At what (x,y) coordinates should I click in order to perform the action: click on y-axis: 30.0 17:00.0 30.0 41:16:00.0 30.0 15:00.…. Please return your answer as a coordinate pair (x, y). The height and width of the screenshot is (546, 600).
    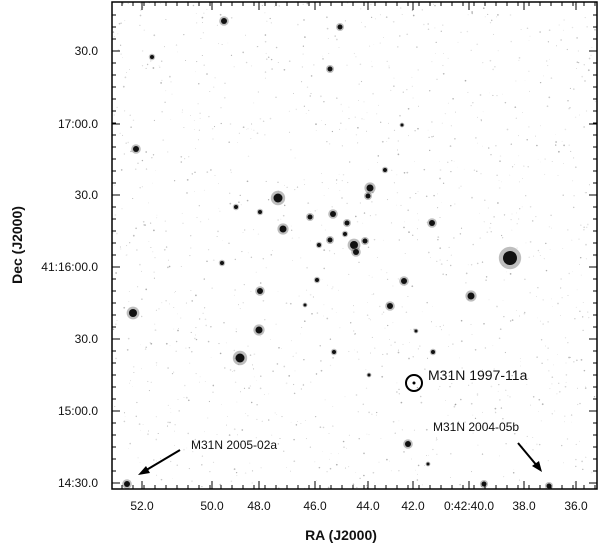
    Looking at the image, I should click on (53, 267).